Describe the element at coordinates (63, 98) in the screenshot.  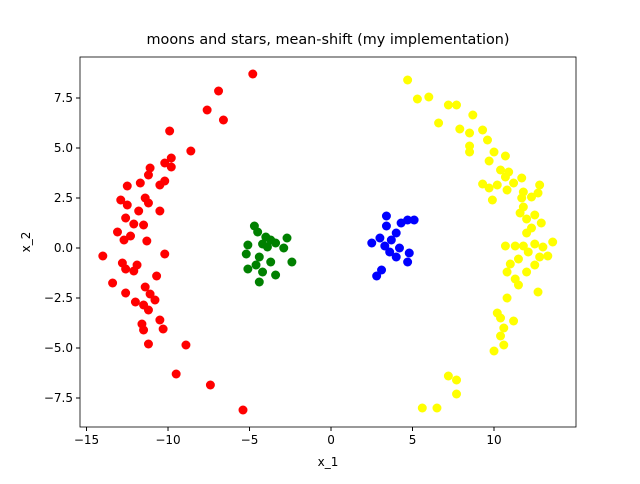
I see `y-tick-label: 7.5` at that location.